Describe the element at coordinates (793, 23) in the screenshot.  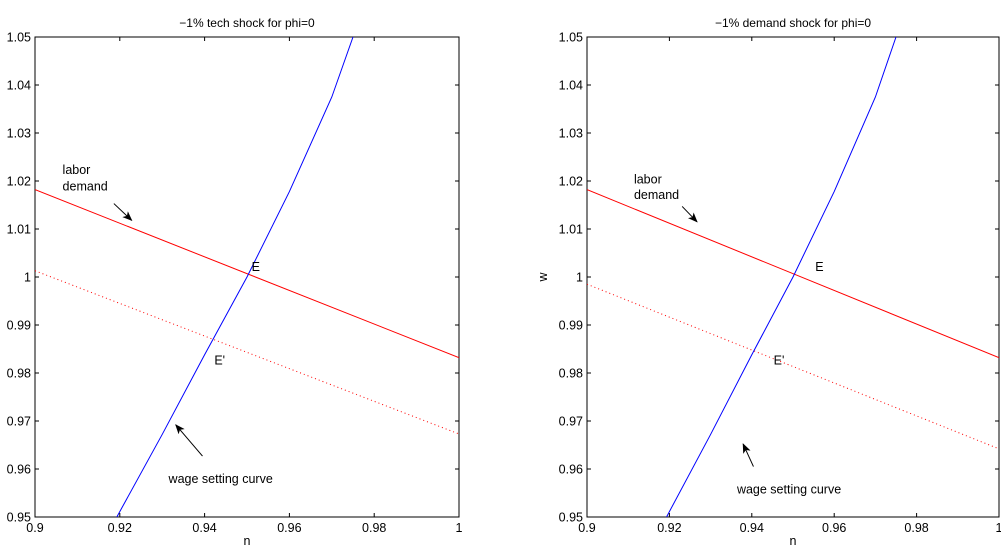
I see `chart-title: −1% demand shock for phi=0` at that location.